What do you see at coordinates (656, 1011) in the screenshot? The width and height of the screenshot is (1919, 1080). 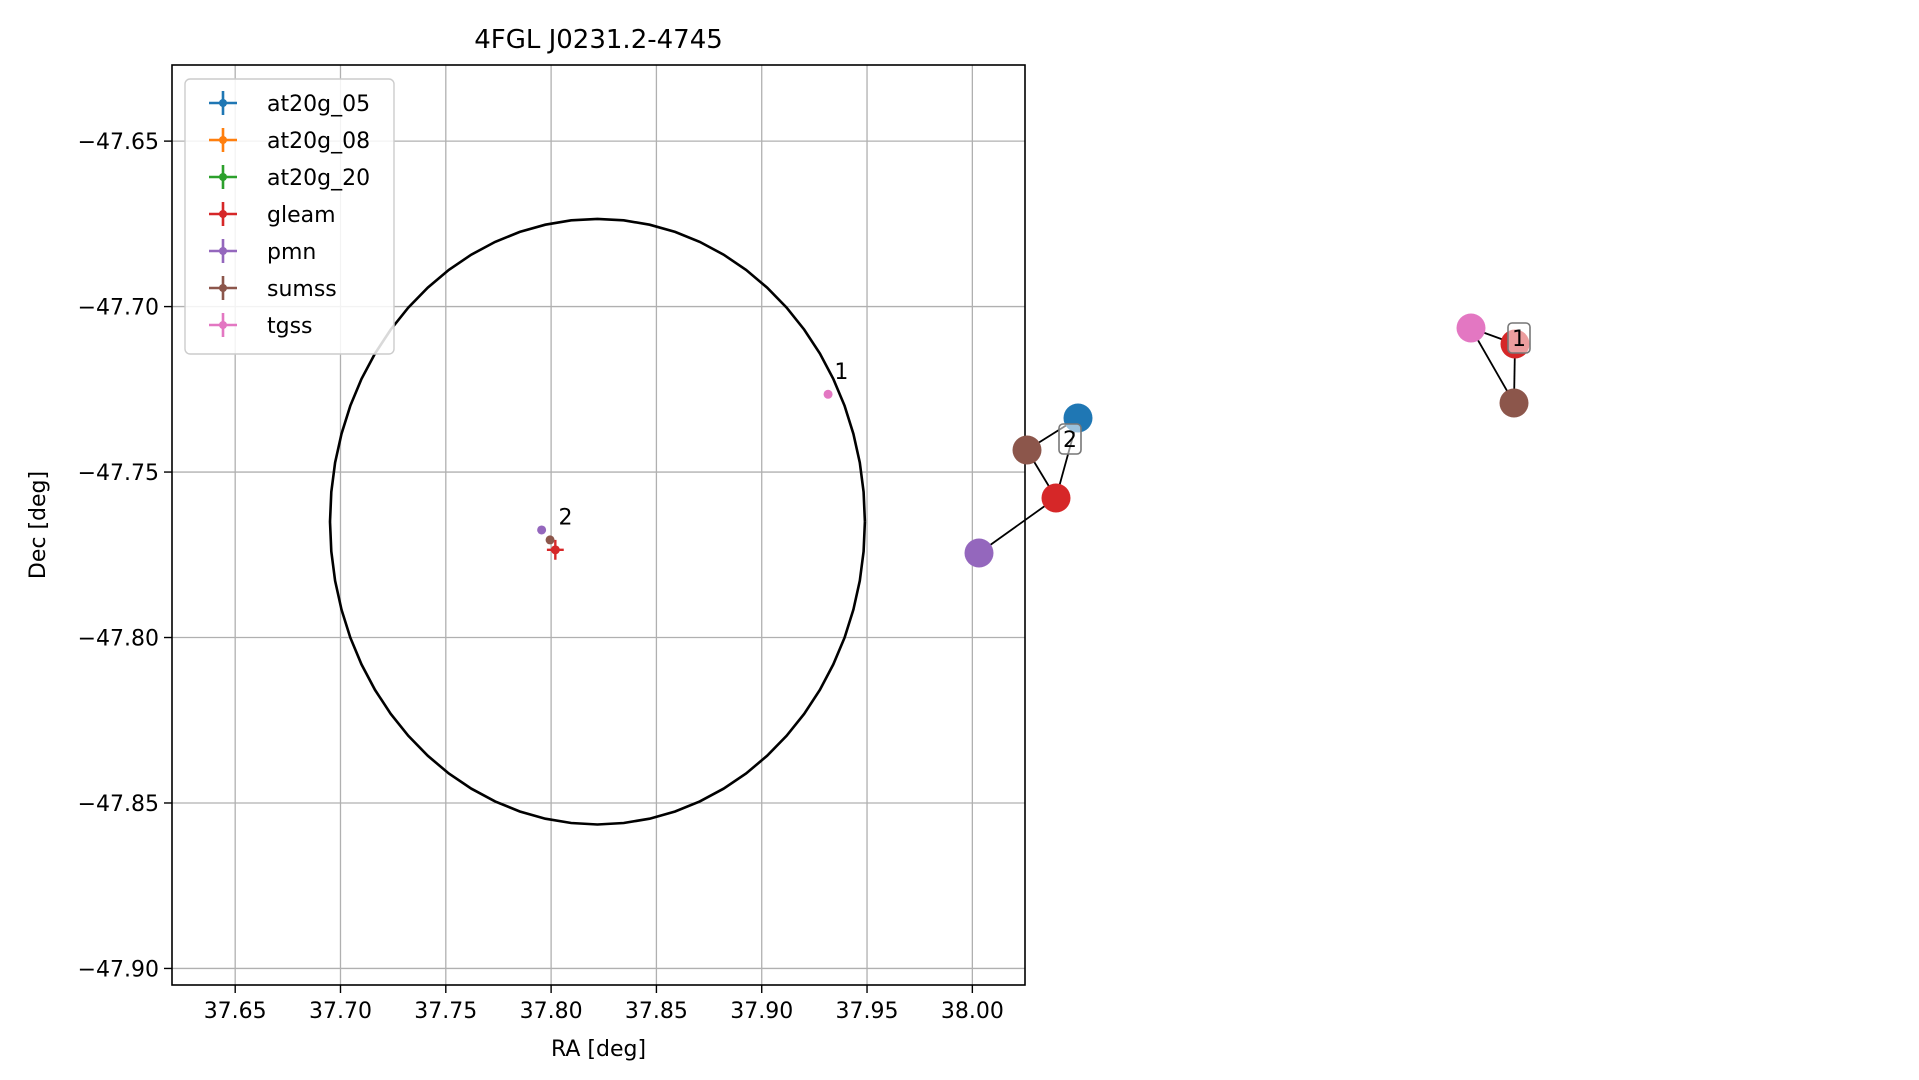 I see `x-tick-label: 37.85` at bounding box center [656, 1011].